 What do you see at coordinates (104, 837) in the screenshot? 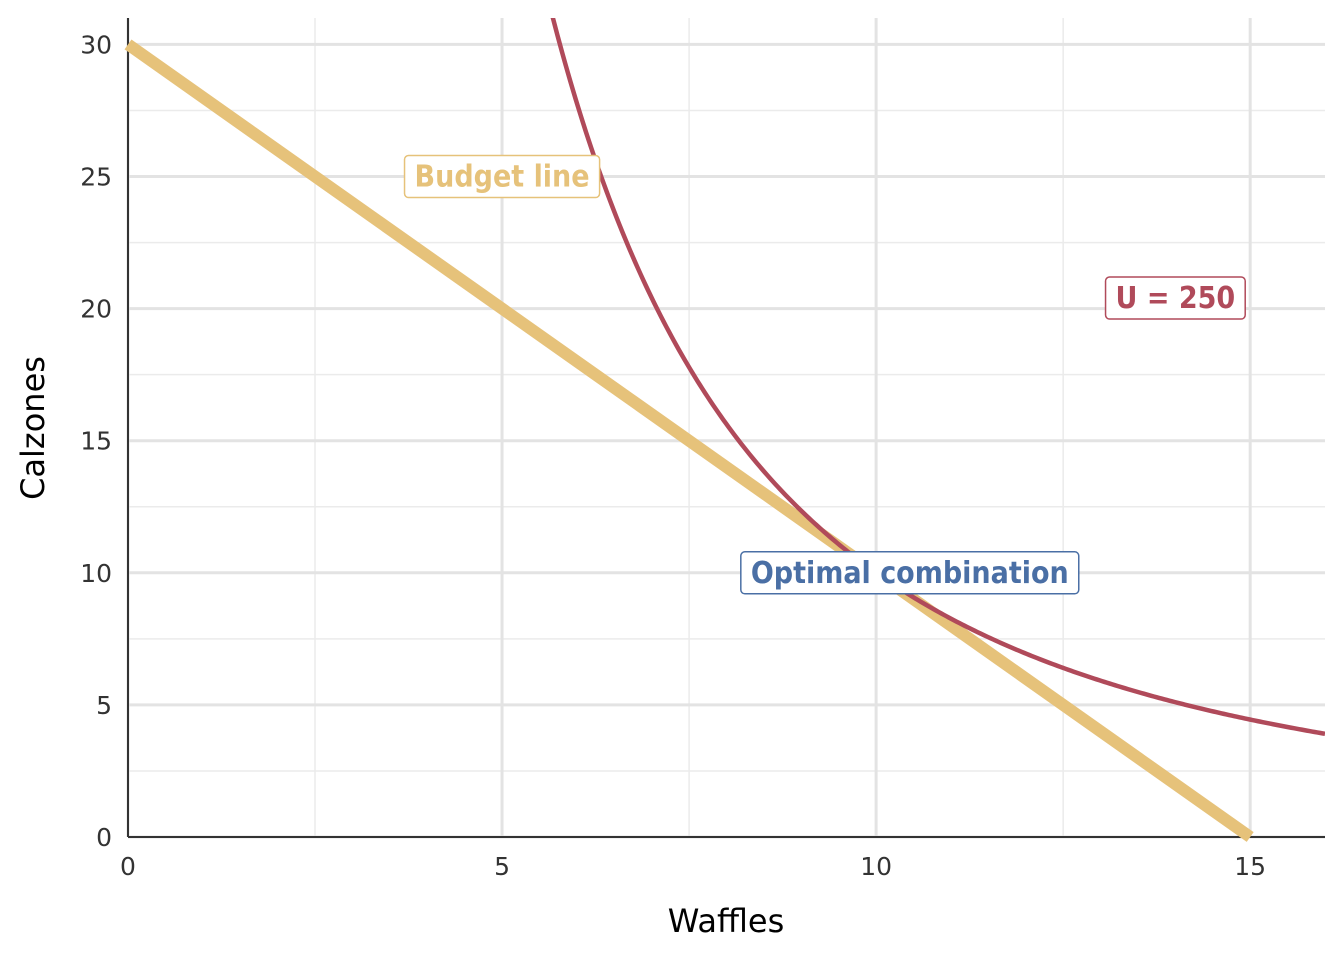
I see `y-tick-label: 0` at bounding box center [104, 837].